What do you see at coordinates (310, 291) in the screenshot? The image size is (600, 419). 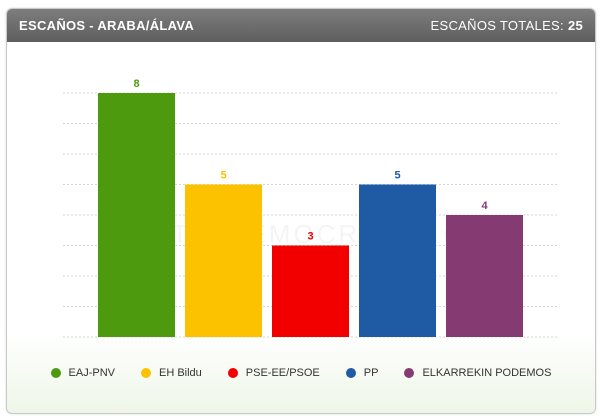 I see `bar-pse-ee-psoe` at bounding box center [310, 291].